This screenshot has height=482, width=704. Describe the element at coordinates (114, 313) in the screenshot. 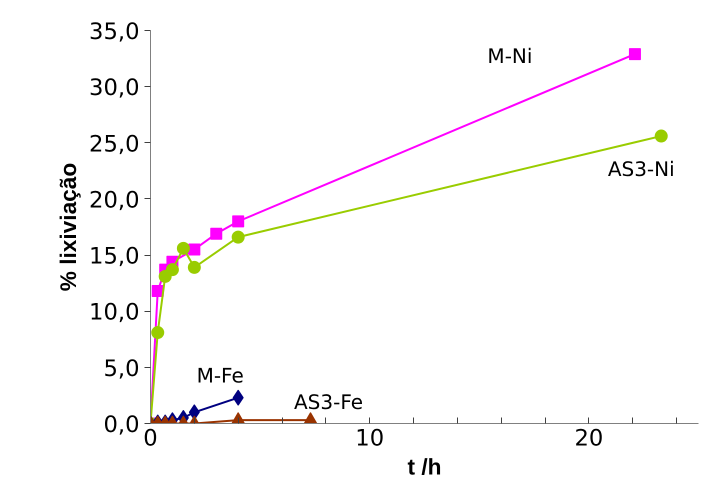

I see `y-tick-label: 10,0` at that location.